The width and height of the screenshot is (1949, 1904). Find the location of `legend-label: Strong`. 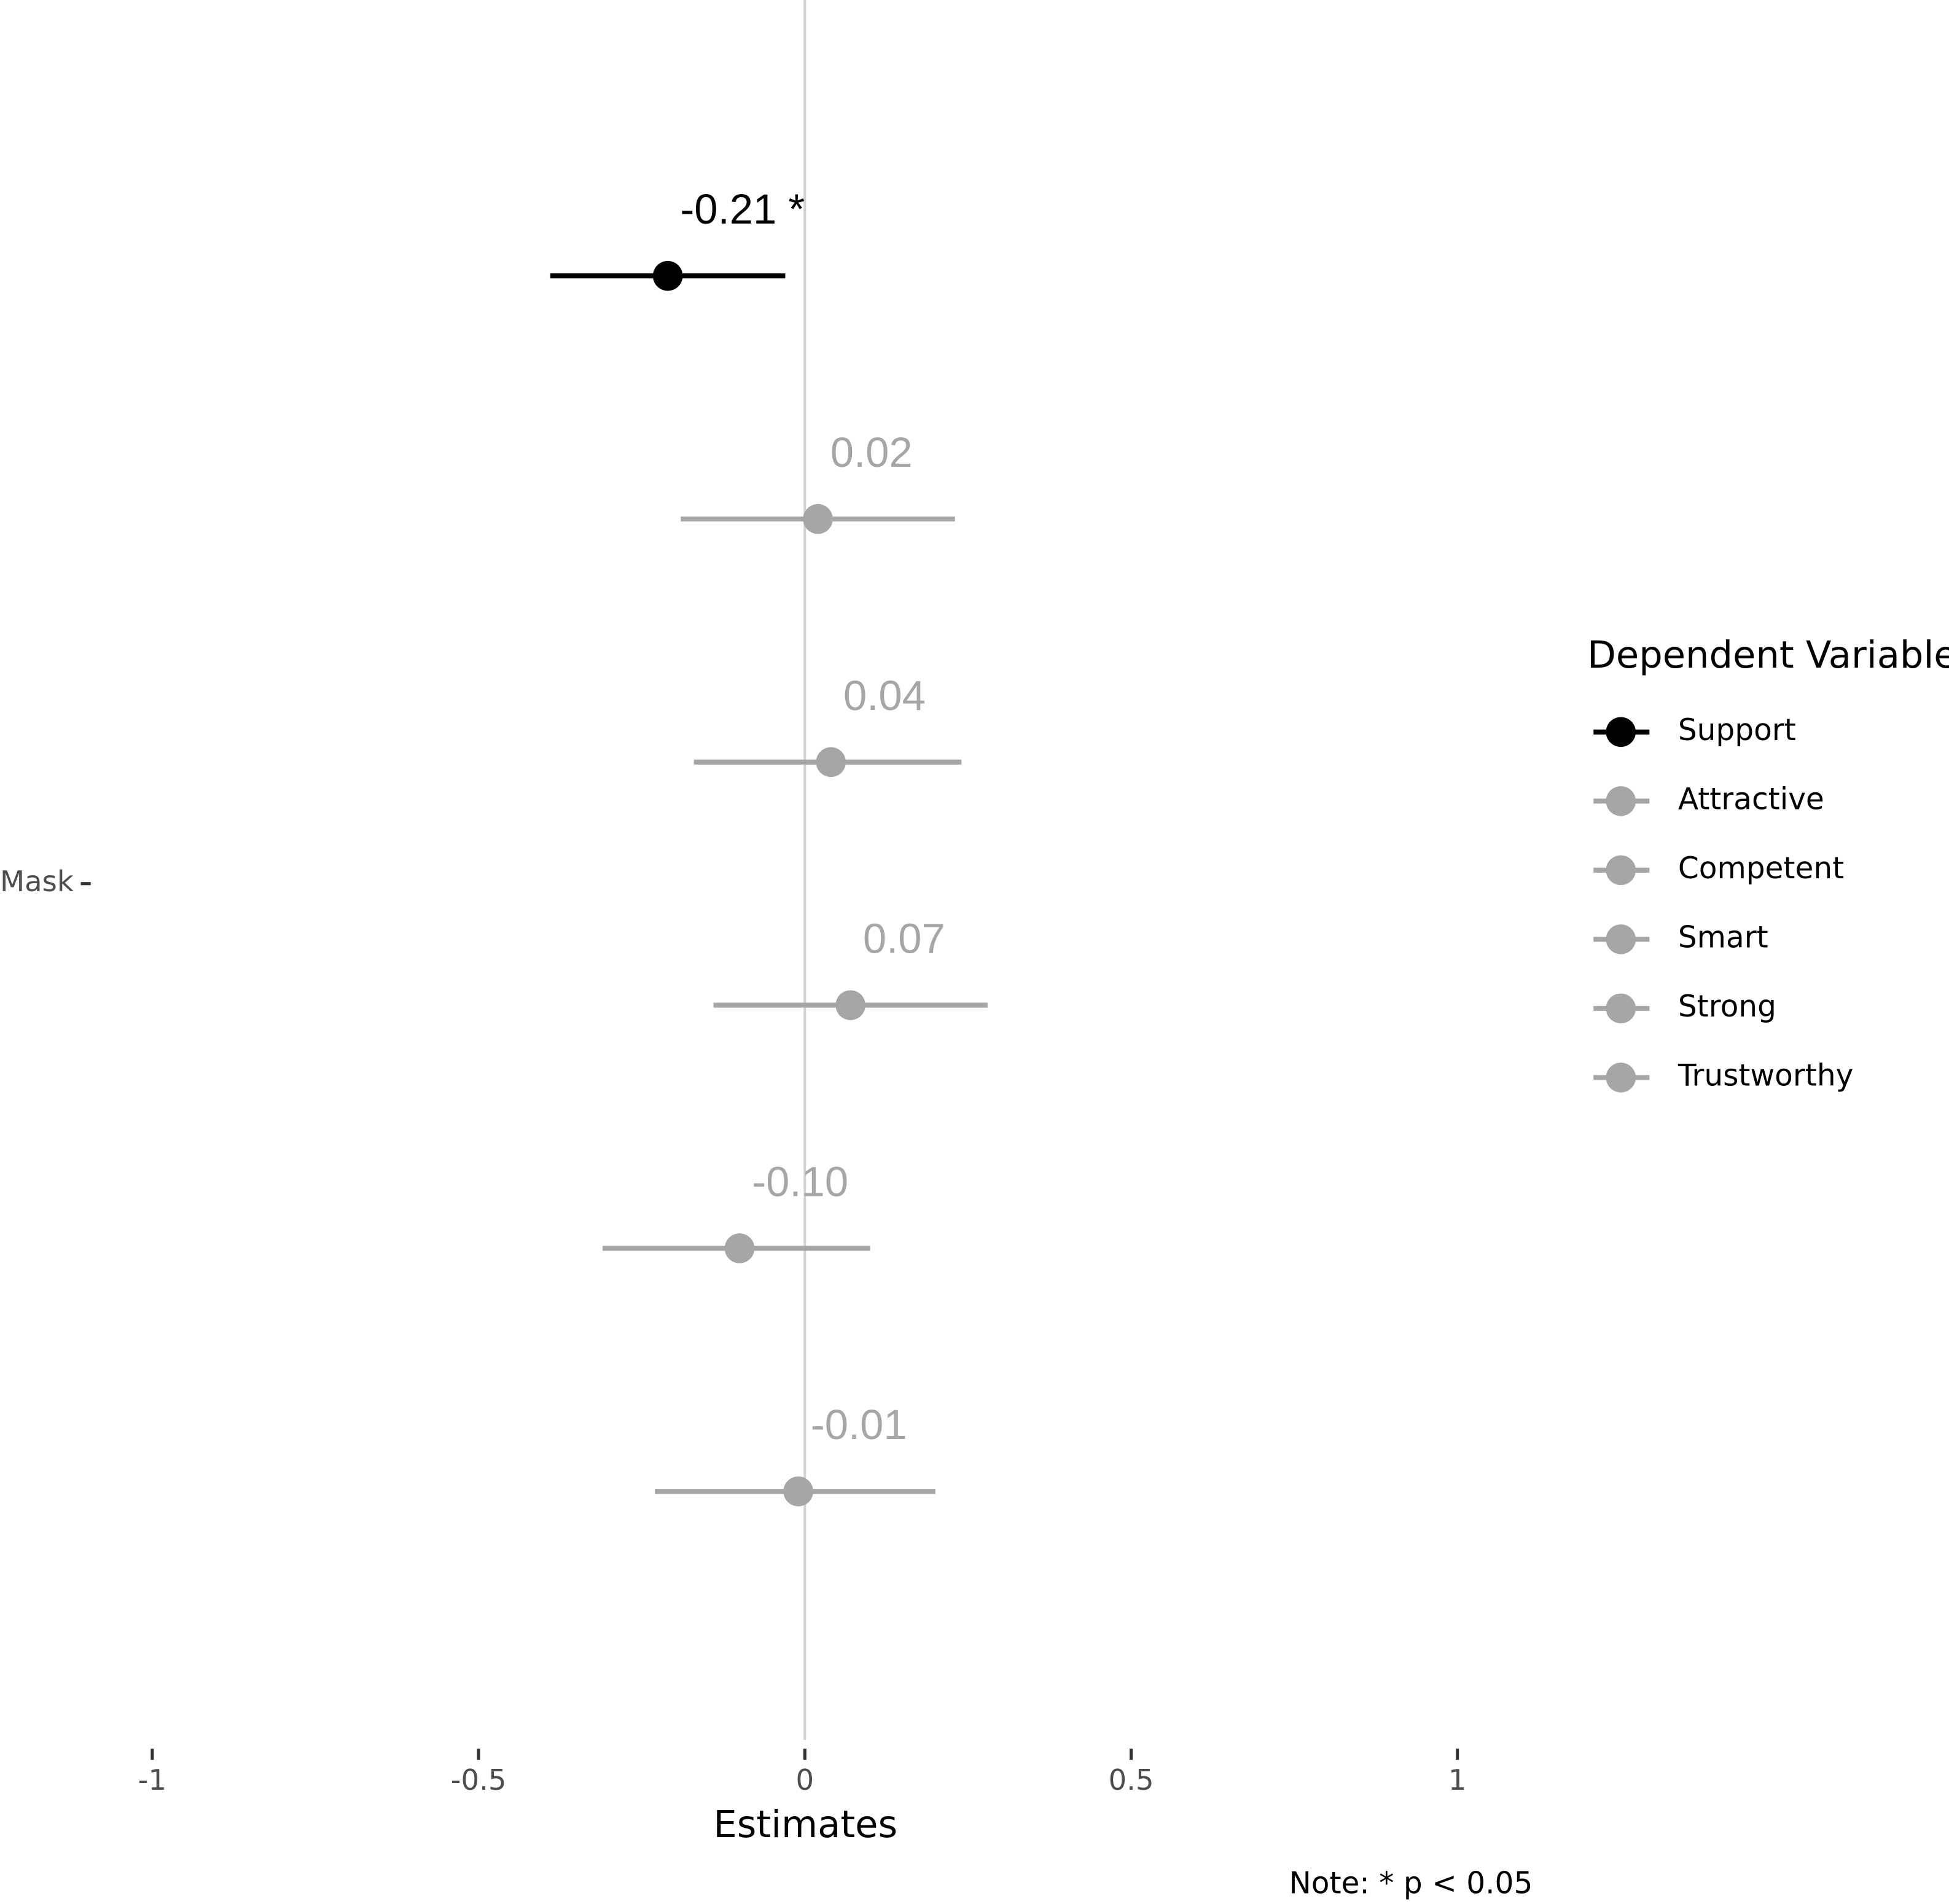

legend-label: Strong is located at coordinates (1727, 1006).